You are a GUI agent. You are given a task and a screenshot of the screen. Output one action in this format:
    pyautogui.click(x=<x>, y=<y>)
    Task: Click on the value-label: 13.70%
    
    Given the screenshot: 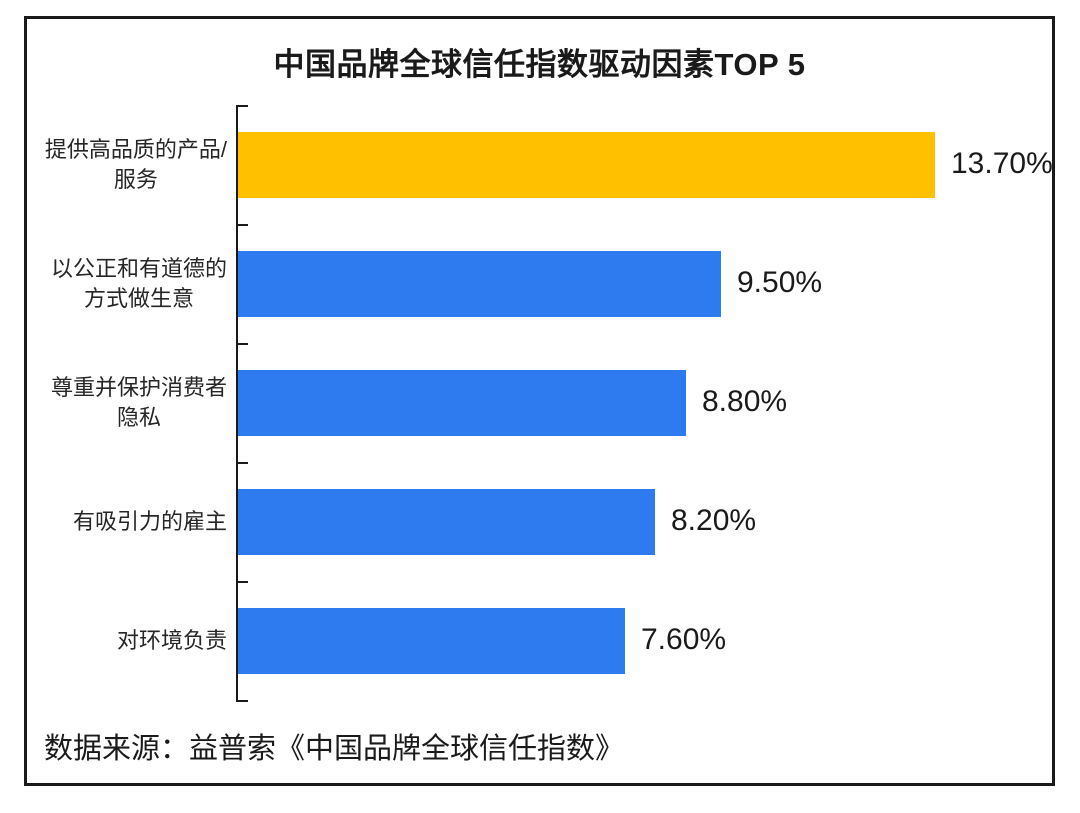 What is the action you would take?
    pyautogui.click(x=1002, y=163)
    